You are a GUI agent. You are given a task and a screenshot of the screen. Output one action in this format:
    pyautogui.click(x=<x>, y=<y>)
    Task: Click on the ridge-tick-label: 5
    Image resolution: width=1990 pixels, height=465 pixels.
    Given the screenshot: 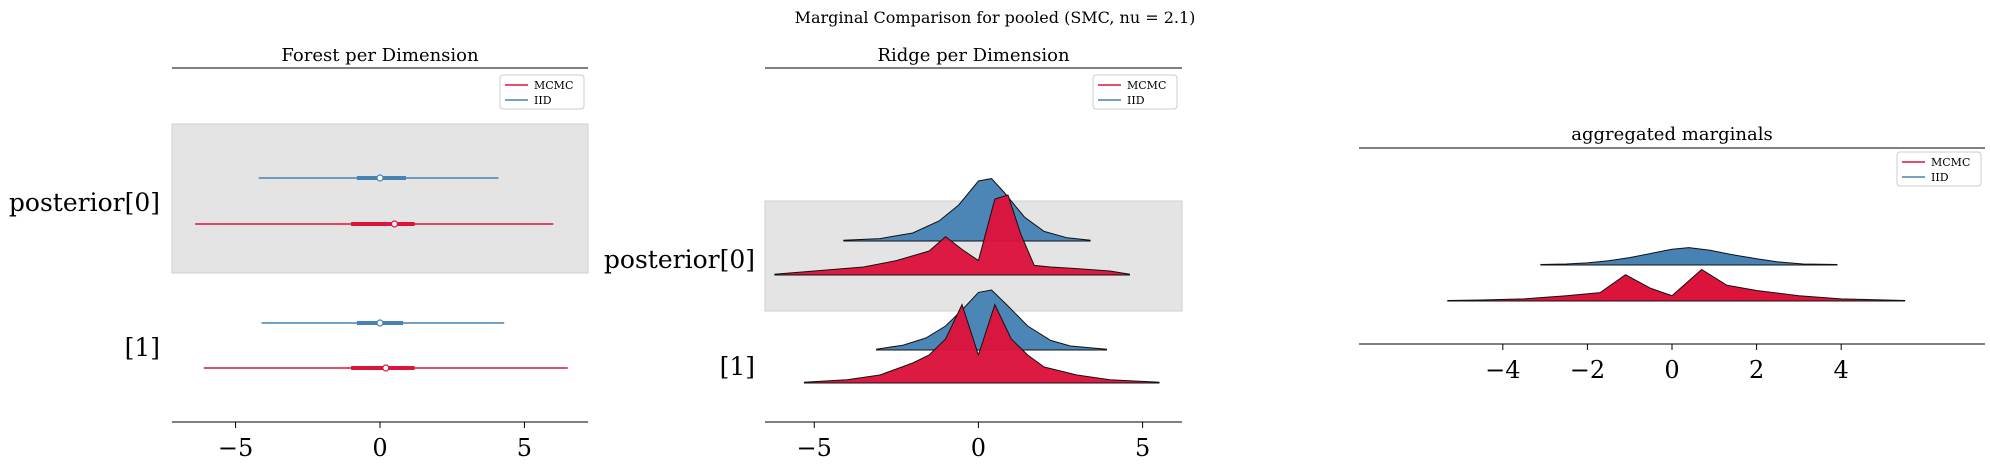 What is the action you would take?
    pyautogui.click(x=1142, y=448)
    